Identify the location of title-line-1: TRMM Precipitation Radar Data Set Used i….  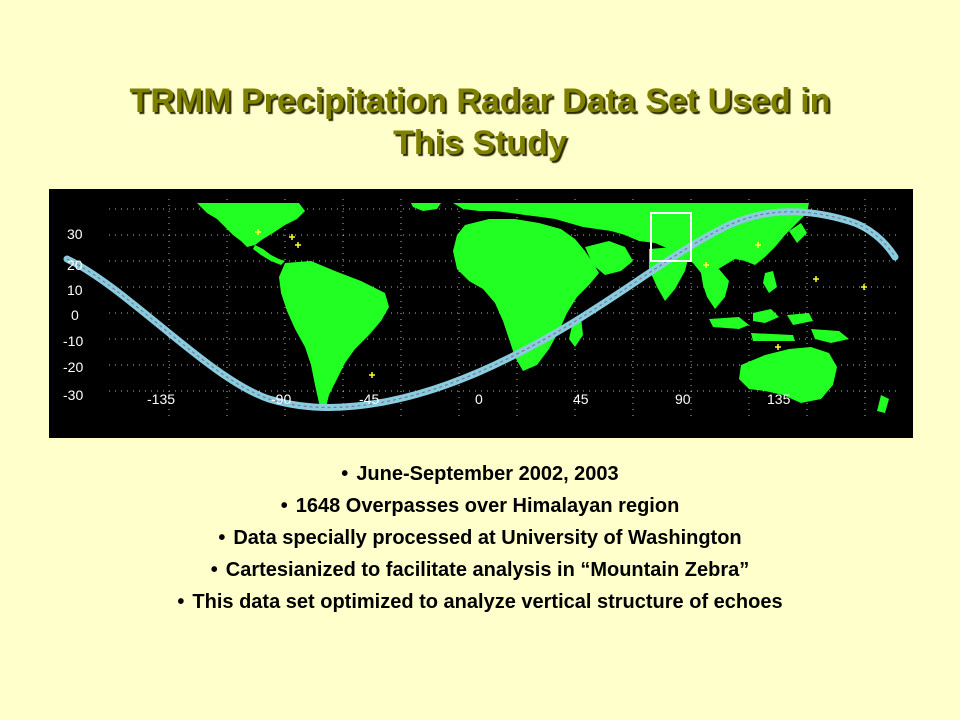
(480, 101).